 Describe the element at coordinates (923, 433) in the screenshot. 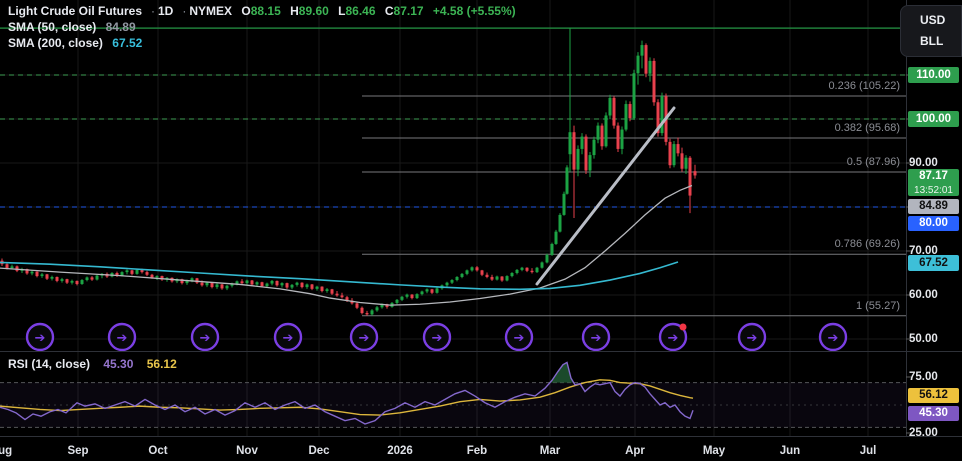

I see `rsi-scale-label: 25.00` at that location.